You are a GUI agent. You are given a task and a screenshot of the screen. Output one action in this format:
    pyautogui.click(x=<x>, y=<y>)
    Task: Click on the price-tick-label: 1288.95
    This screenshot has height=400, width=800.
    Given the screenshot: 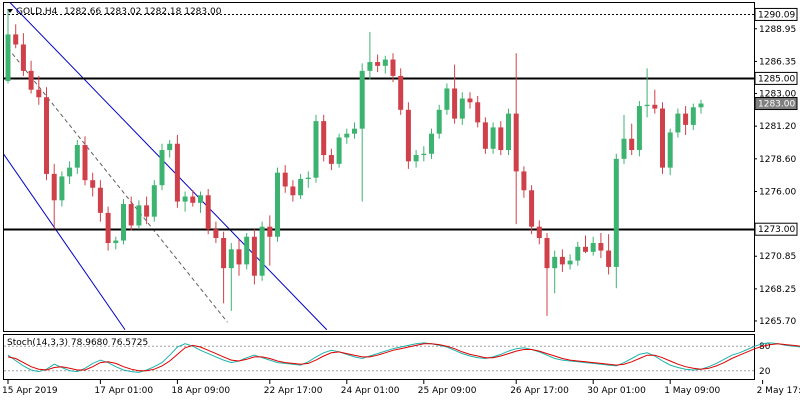 What is the action you would take?
    pyautogui.click(x=777, y=30)
    